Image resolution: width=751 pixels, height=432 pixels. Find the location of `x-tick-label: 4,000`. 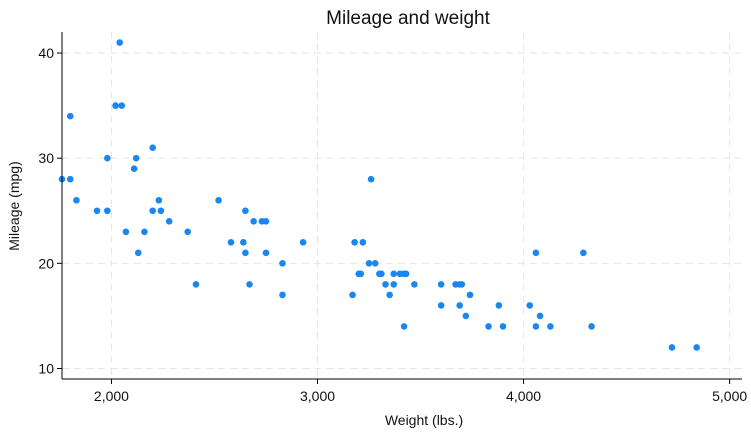

x-tick-label: 4,000 is located at coordinates (523, 396).